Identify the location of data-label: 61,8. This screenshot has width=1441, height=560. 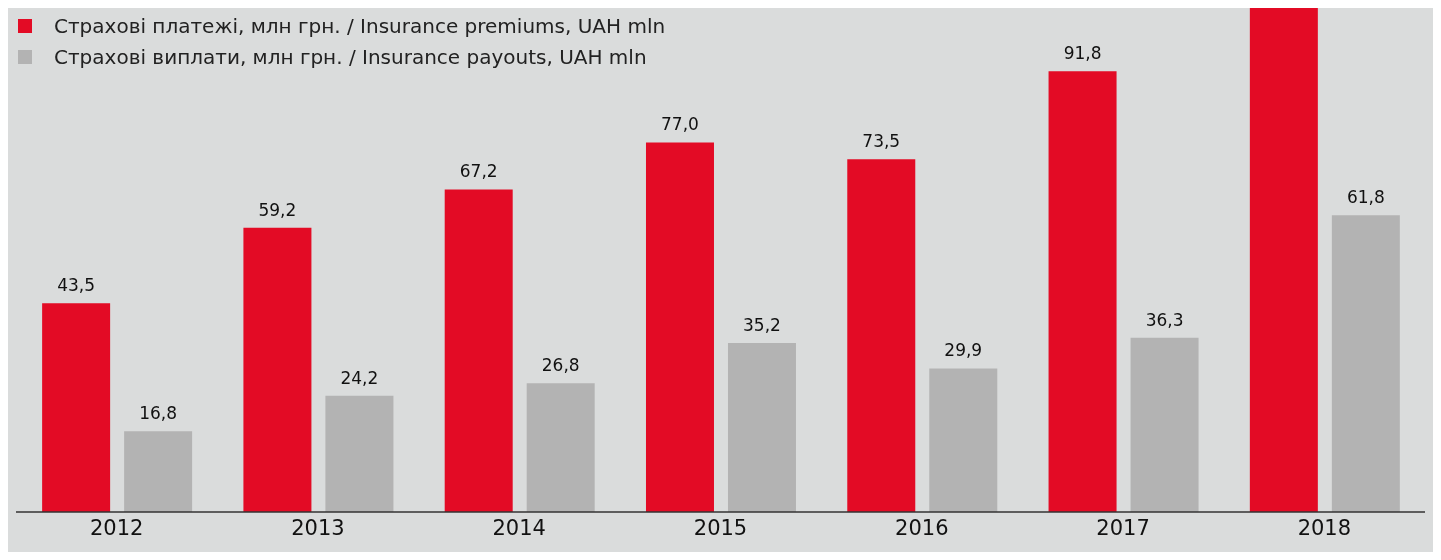
(1365, 197).